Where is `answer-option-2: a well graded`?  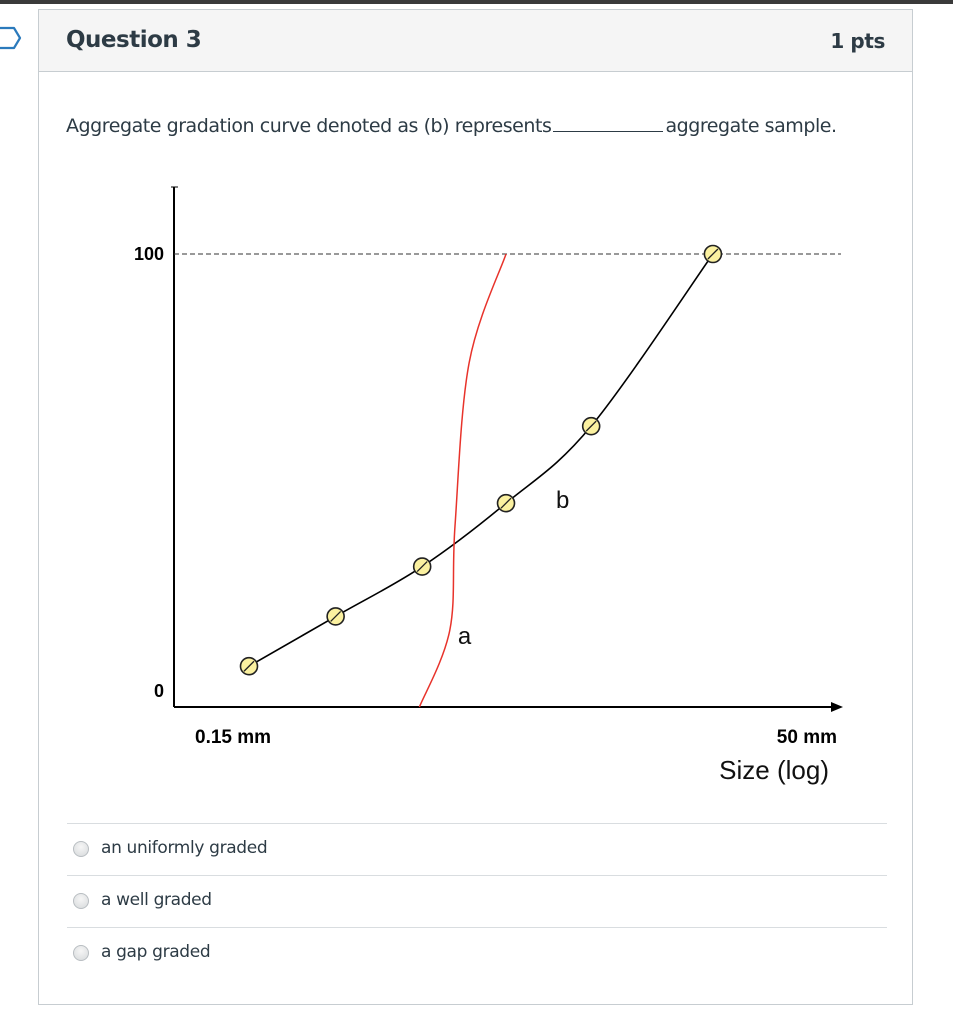
answer-option-2: a well graded is located at coordinates (477, 901).